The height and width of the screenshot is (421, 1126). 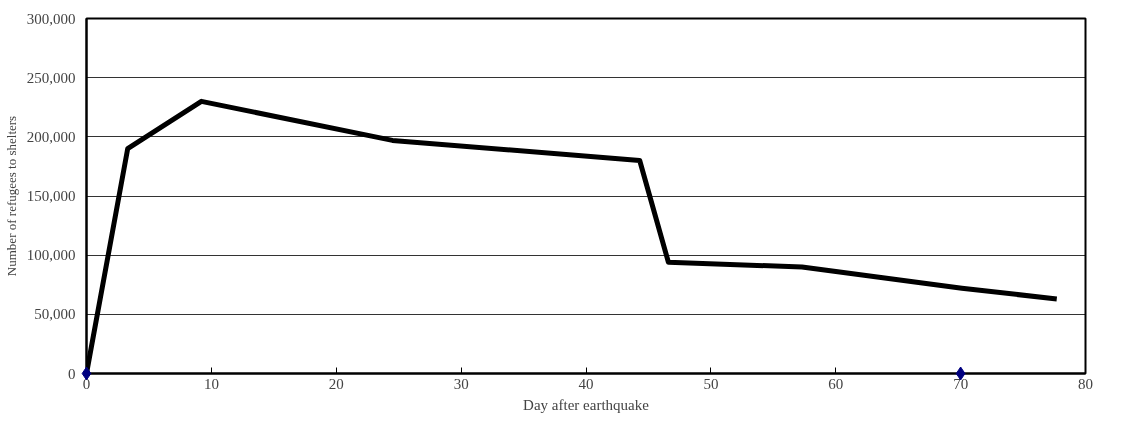 What do you see at coordinates (51, 255) in the screenshot?
I see `y-tick-label: 100,000` at bounding box center [51, 255].